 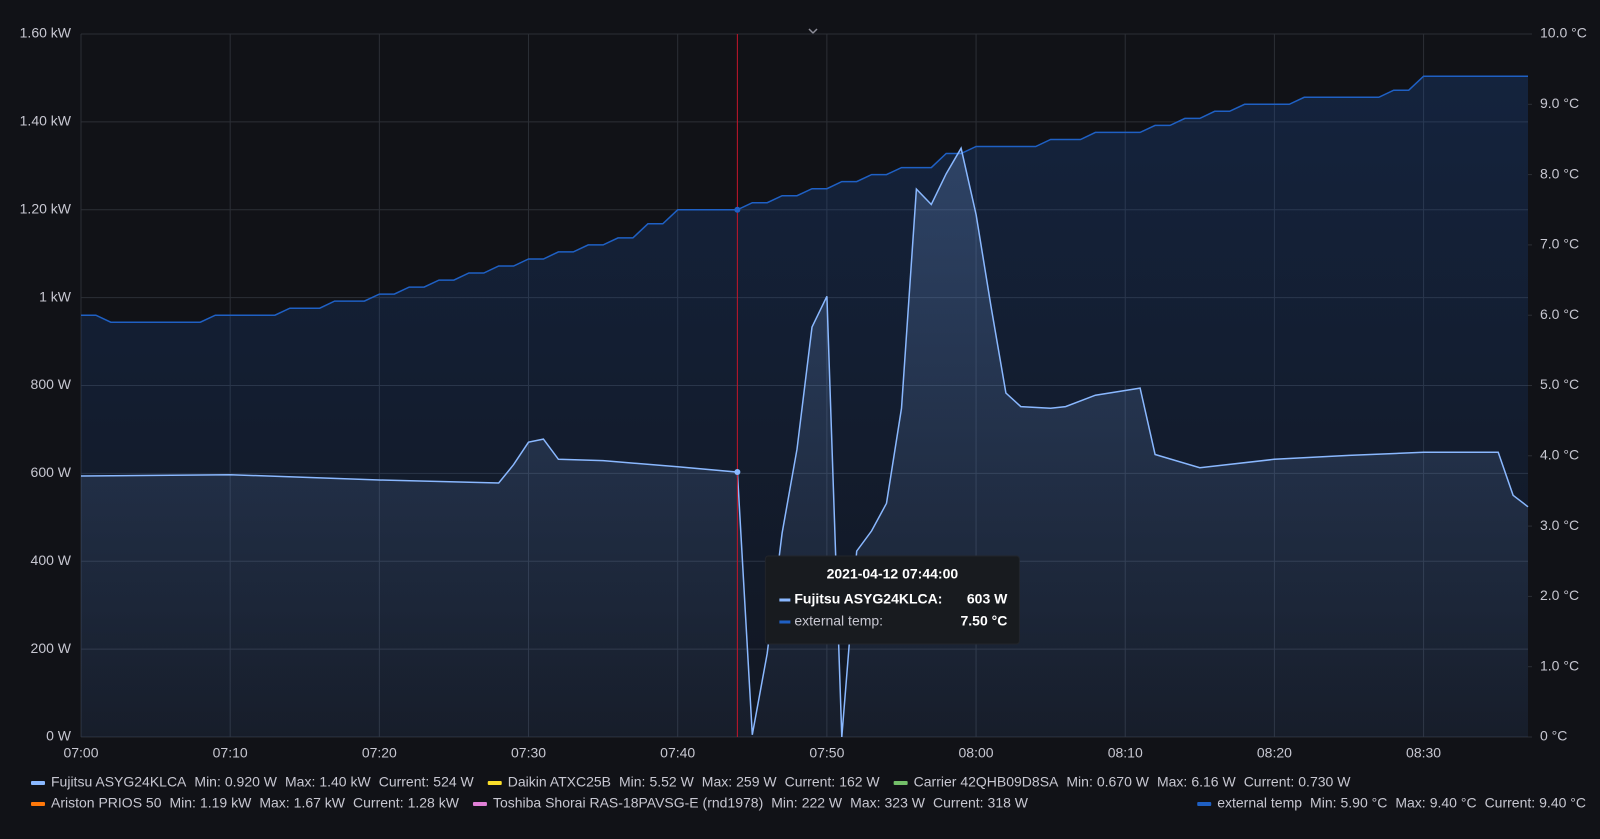 I want to click on x-tick-label: 08:10, so click(x=1125, y=753).